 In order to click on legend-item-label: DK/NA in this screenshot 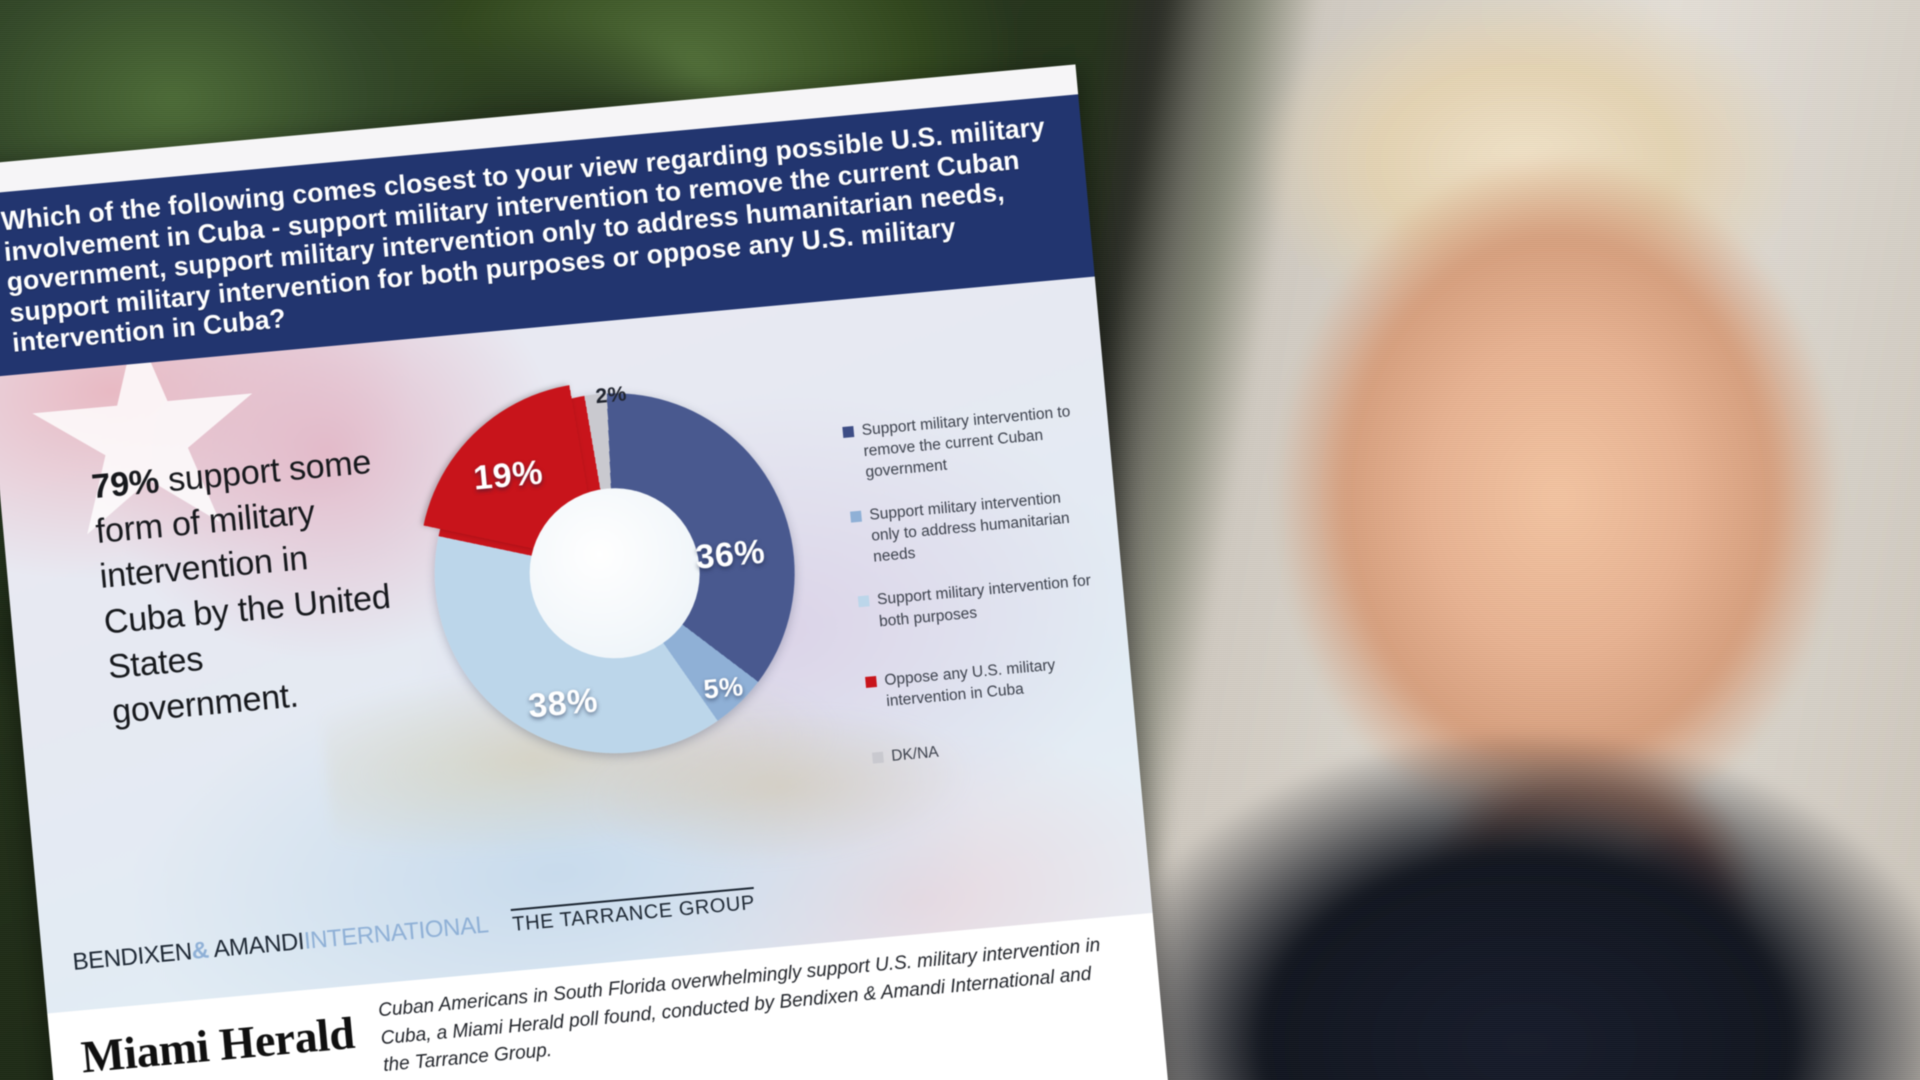, I will do `click(915, 754)`.